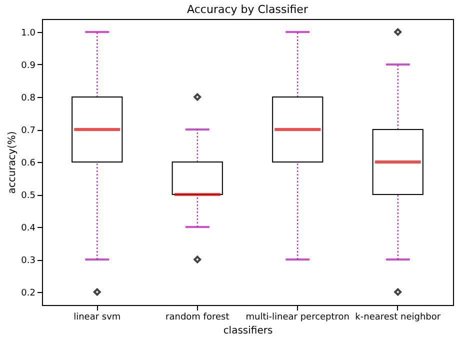 The image size is (461, 339). I want to click on y-tick-label: 0.2, so click(28, 293).